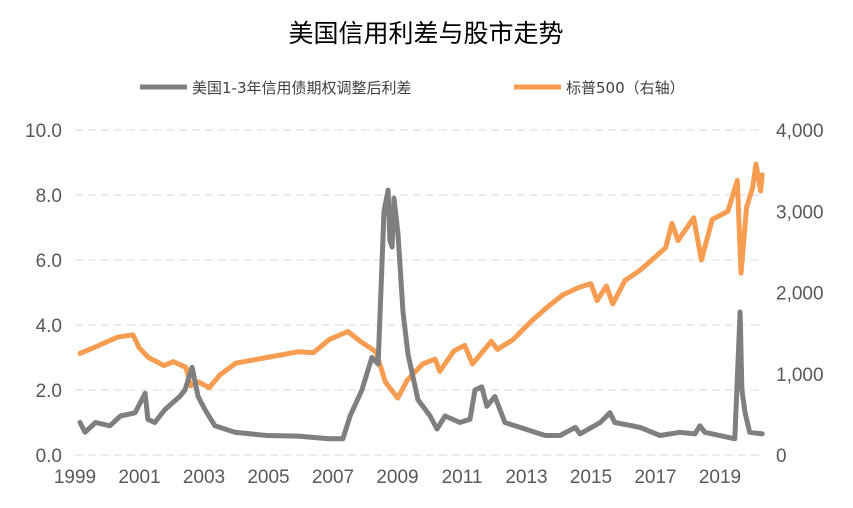  What do you see at coordinates (425, 33) in the screenshot?
I see `chart-title: 美国信用利差与股市走势` at bounding box center [425, 33].